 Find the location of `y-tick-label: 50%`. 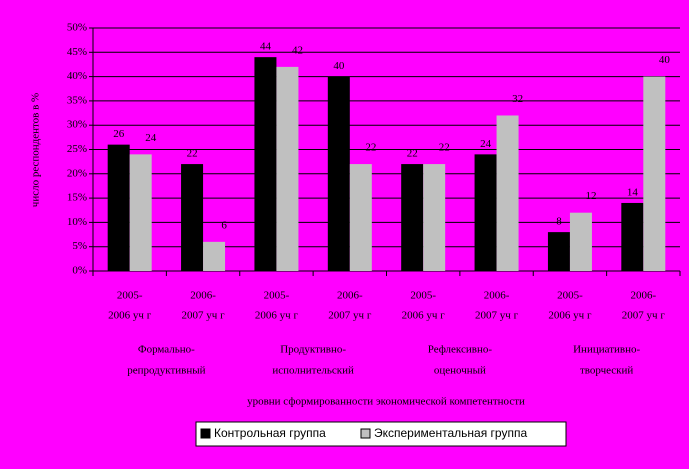

y-tick-label: 50% is located at coordinates (77, 28).